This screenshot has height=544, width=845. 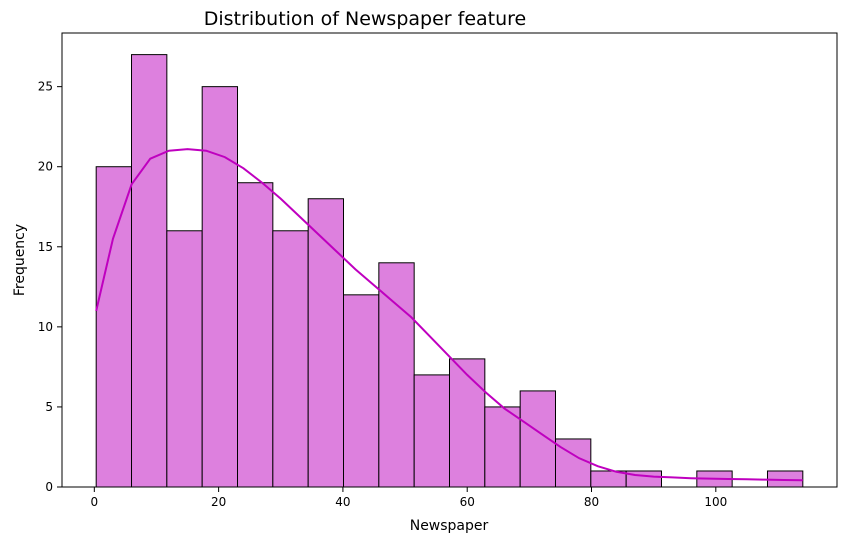 What do you see at coordinates (715, 502) in the screenshot?
I see `x-tick-label: 100` at bounding box center [715, 502].